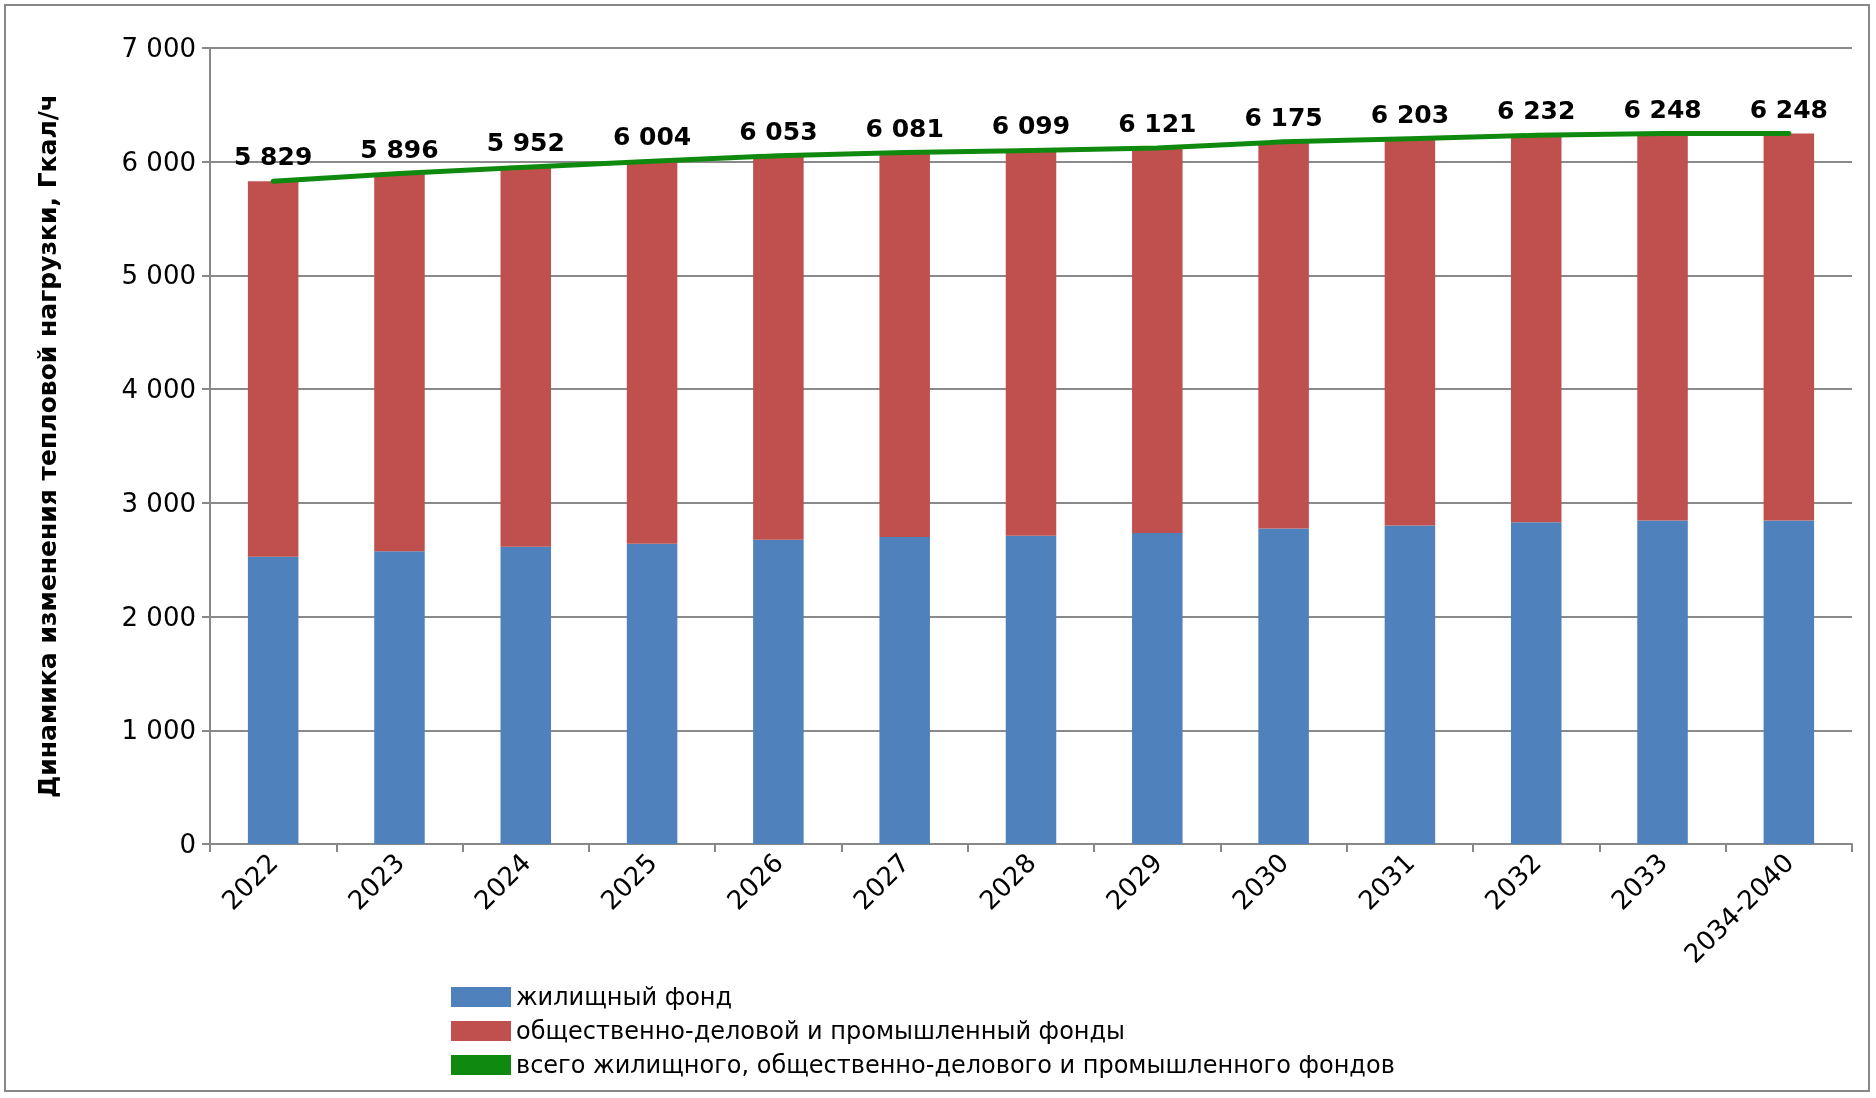 Image resolution: width=1876 pixels, height=1098 pixels. I want to click on y-tick-label: 0, so click(187, 844).